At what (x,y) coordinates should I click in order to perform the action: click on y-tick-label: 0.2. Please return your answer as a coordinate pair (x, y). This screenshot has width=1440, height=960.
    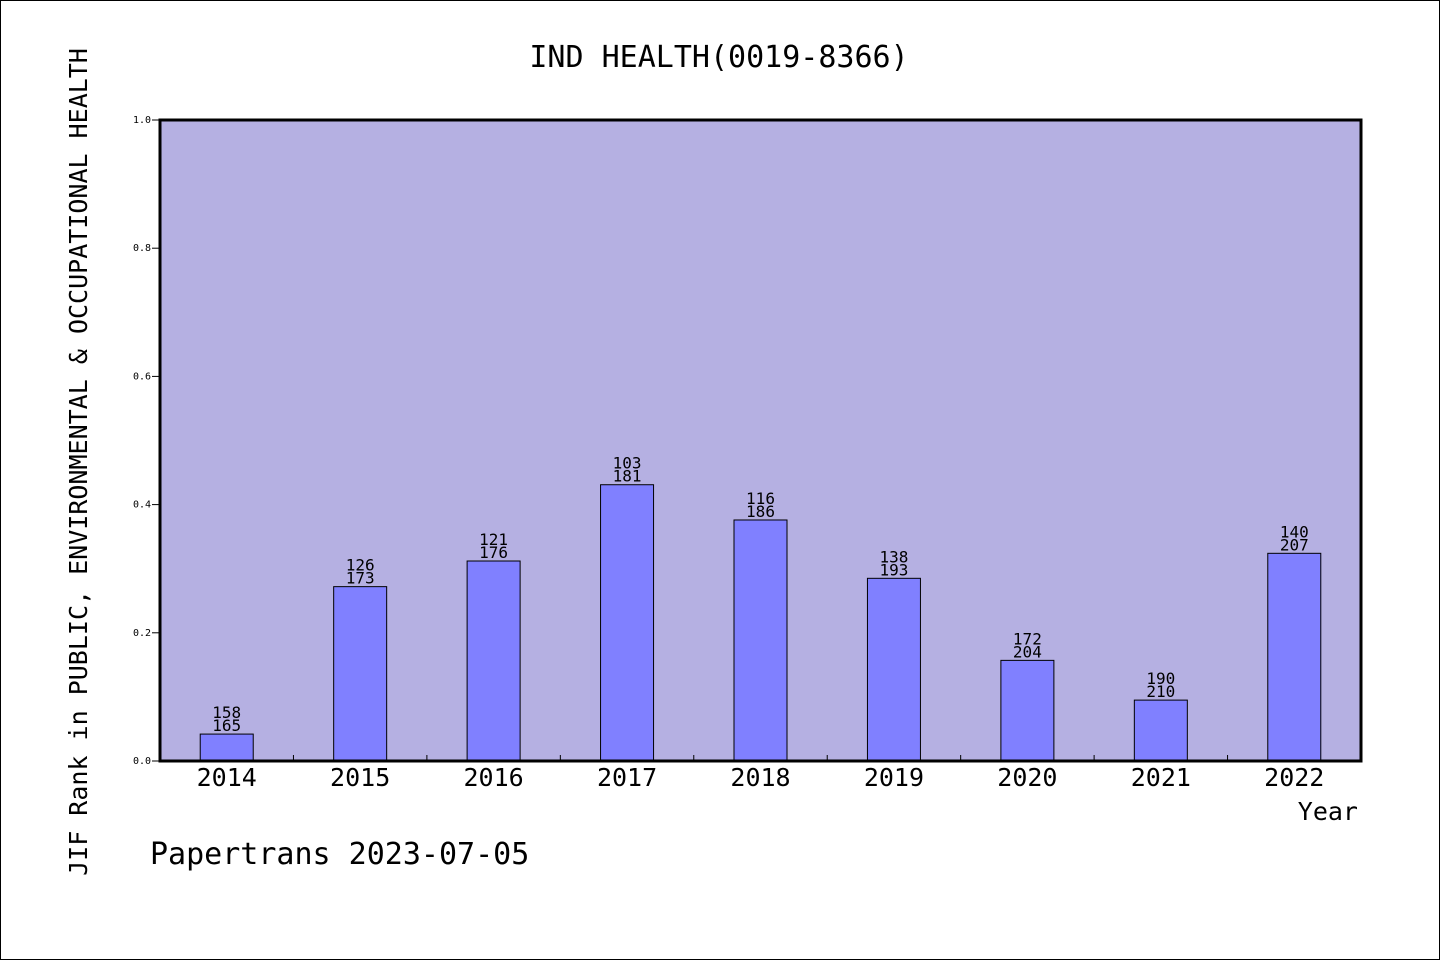
    Looking at the image, I should click on (142, 633).